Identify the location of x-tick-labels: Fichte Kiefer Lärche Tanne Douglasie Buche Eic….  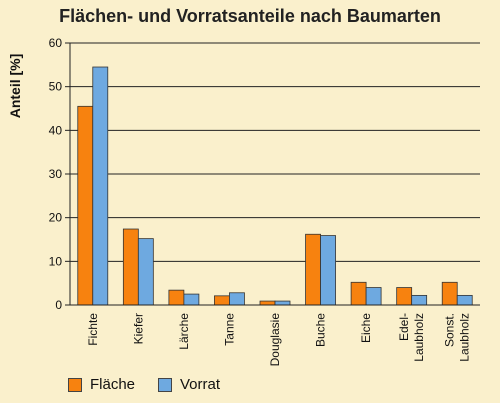
(279, 340).